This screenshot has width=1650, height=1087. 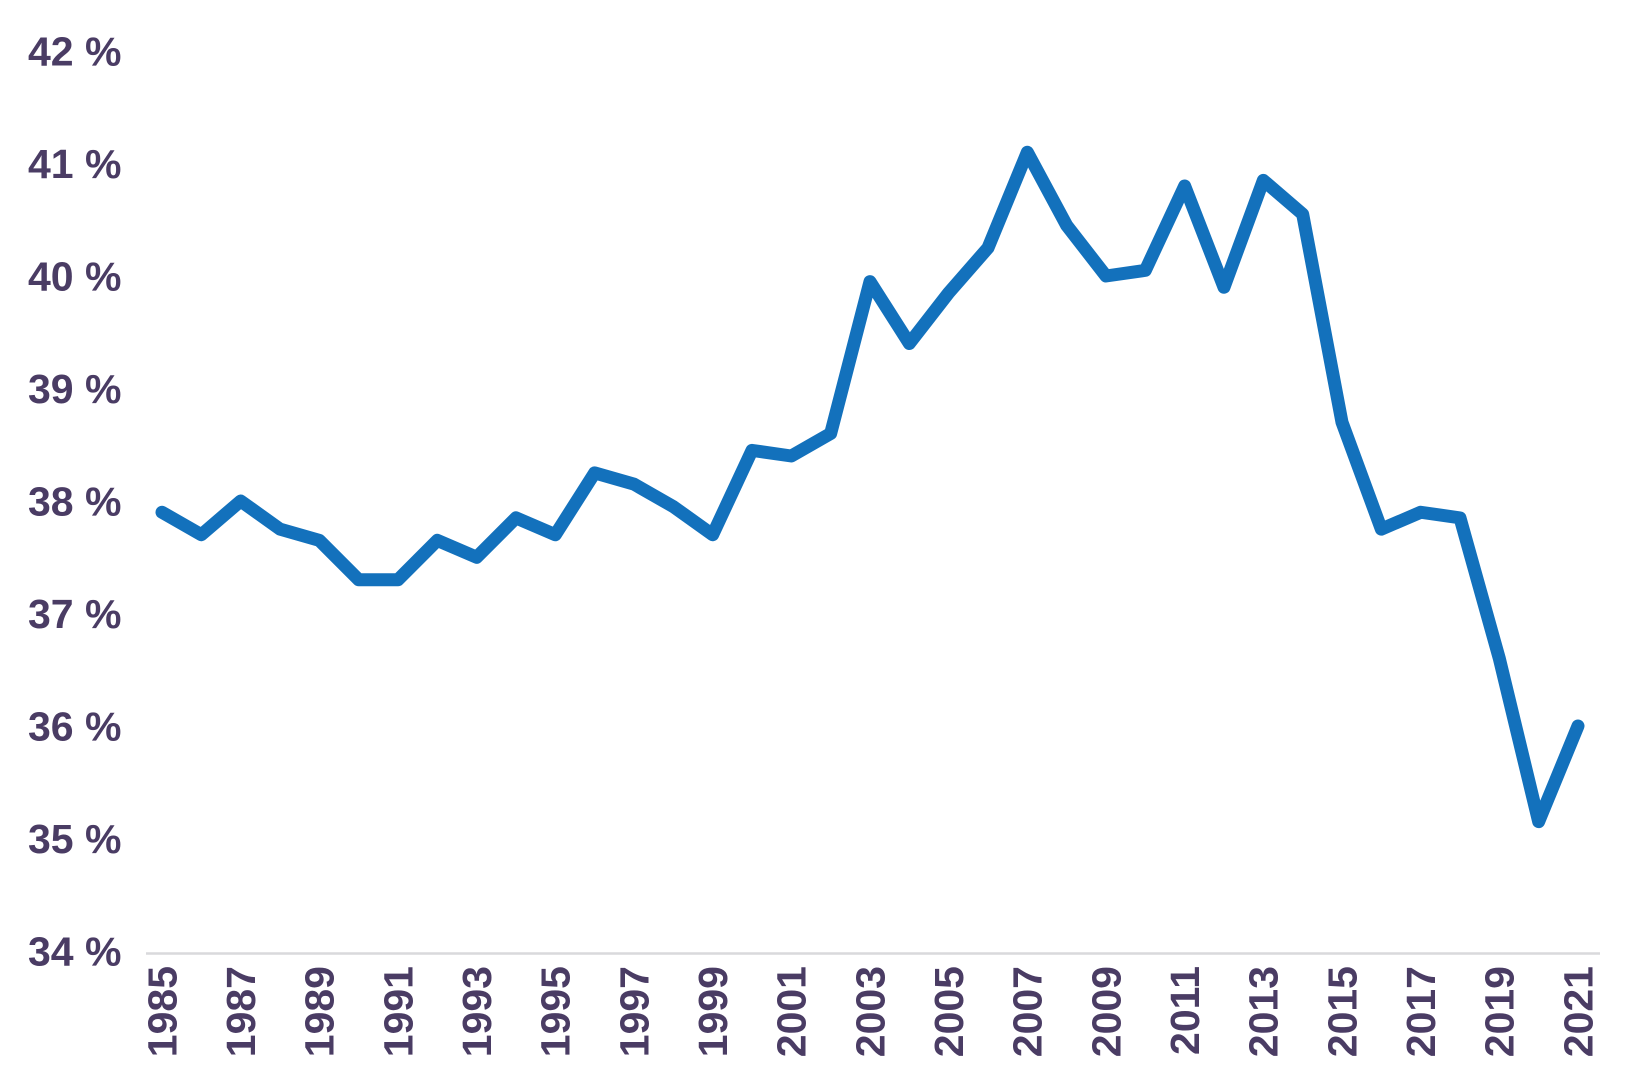 I want to click on x-axis-label-2013: 2013, so click(x=1264, y=1011).